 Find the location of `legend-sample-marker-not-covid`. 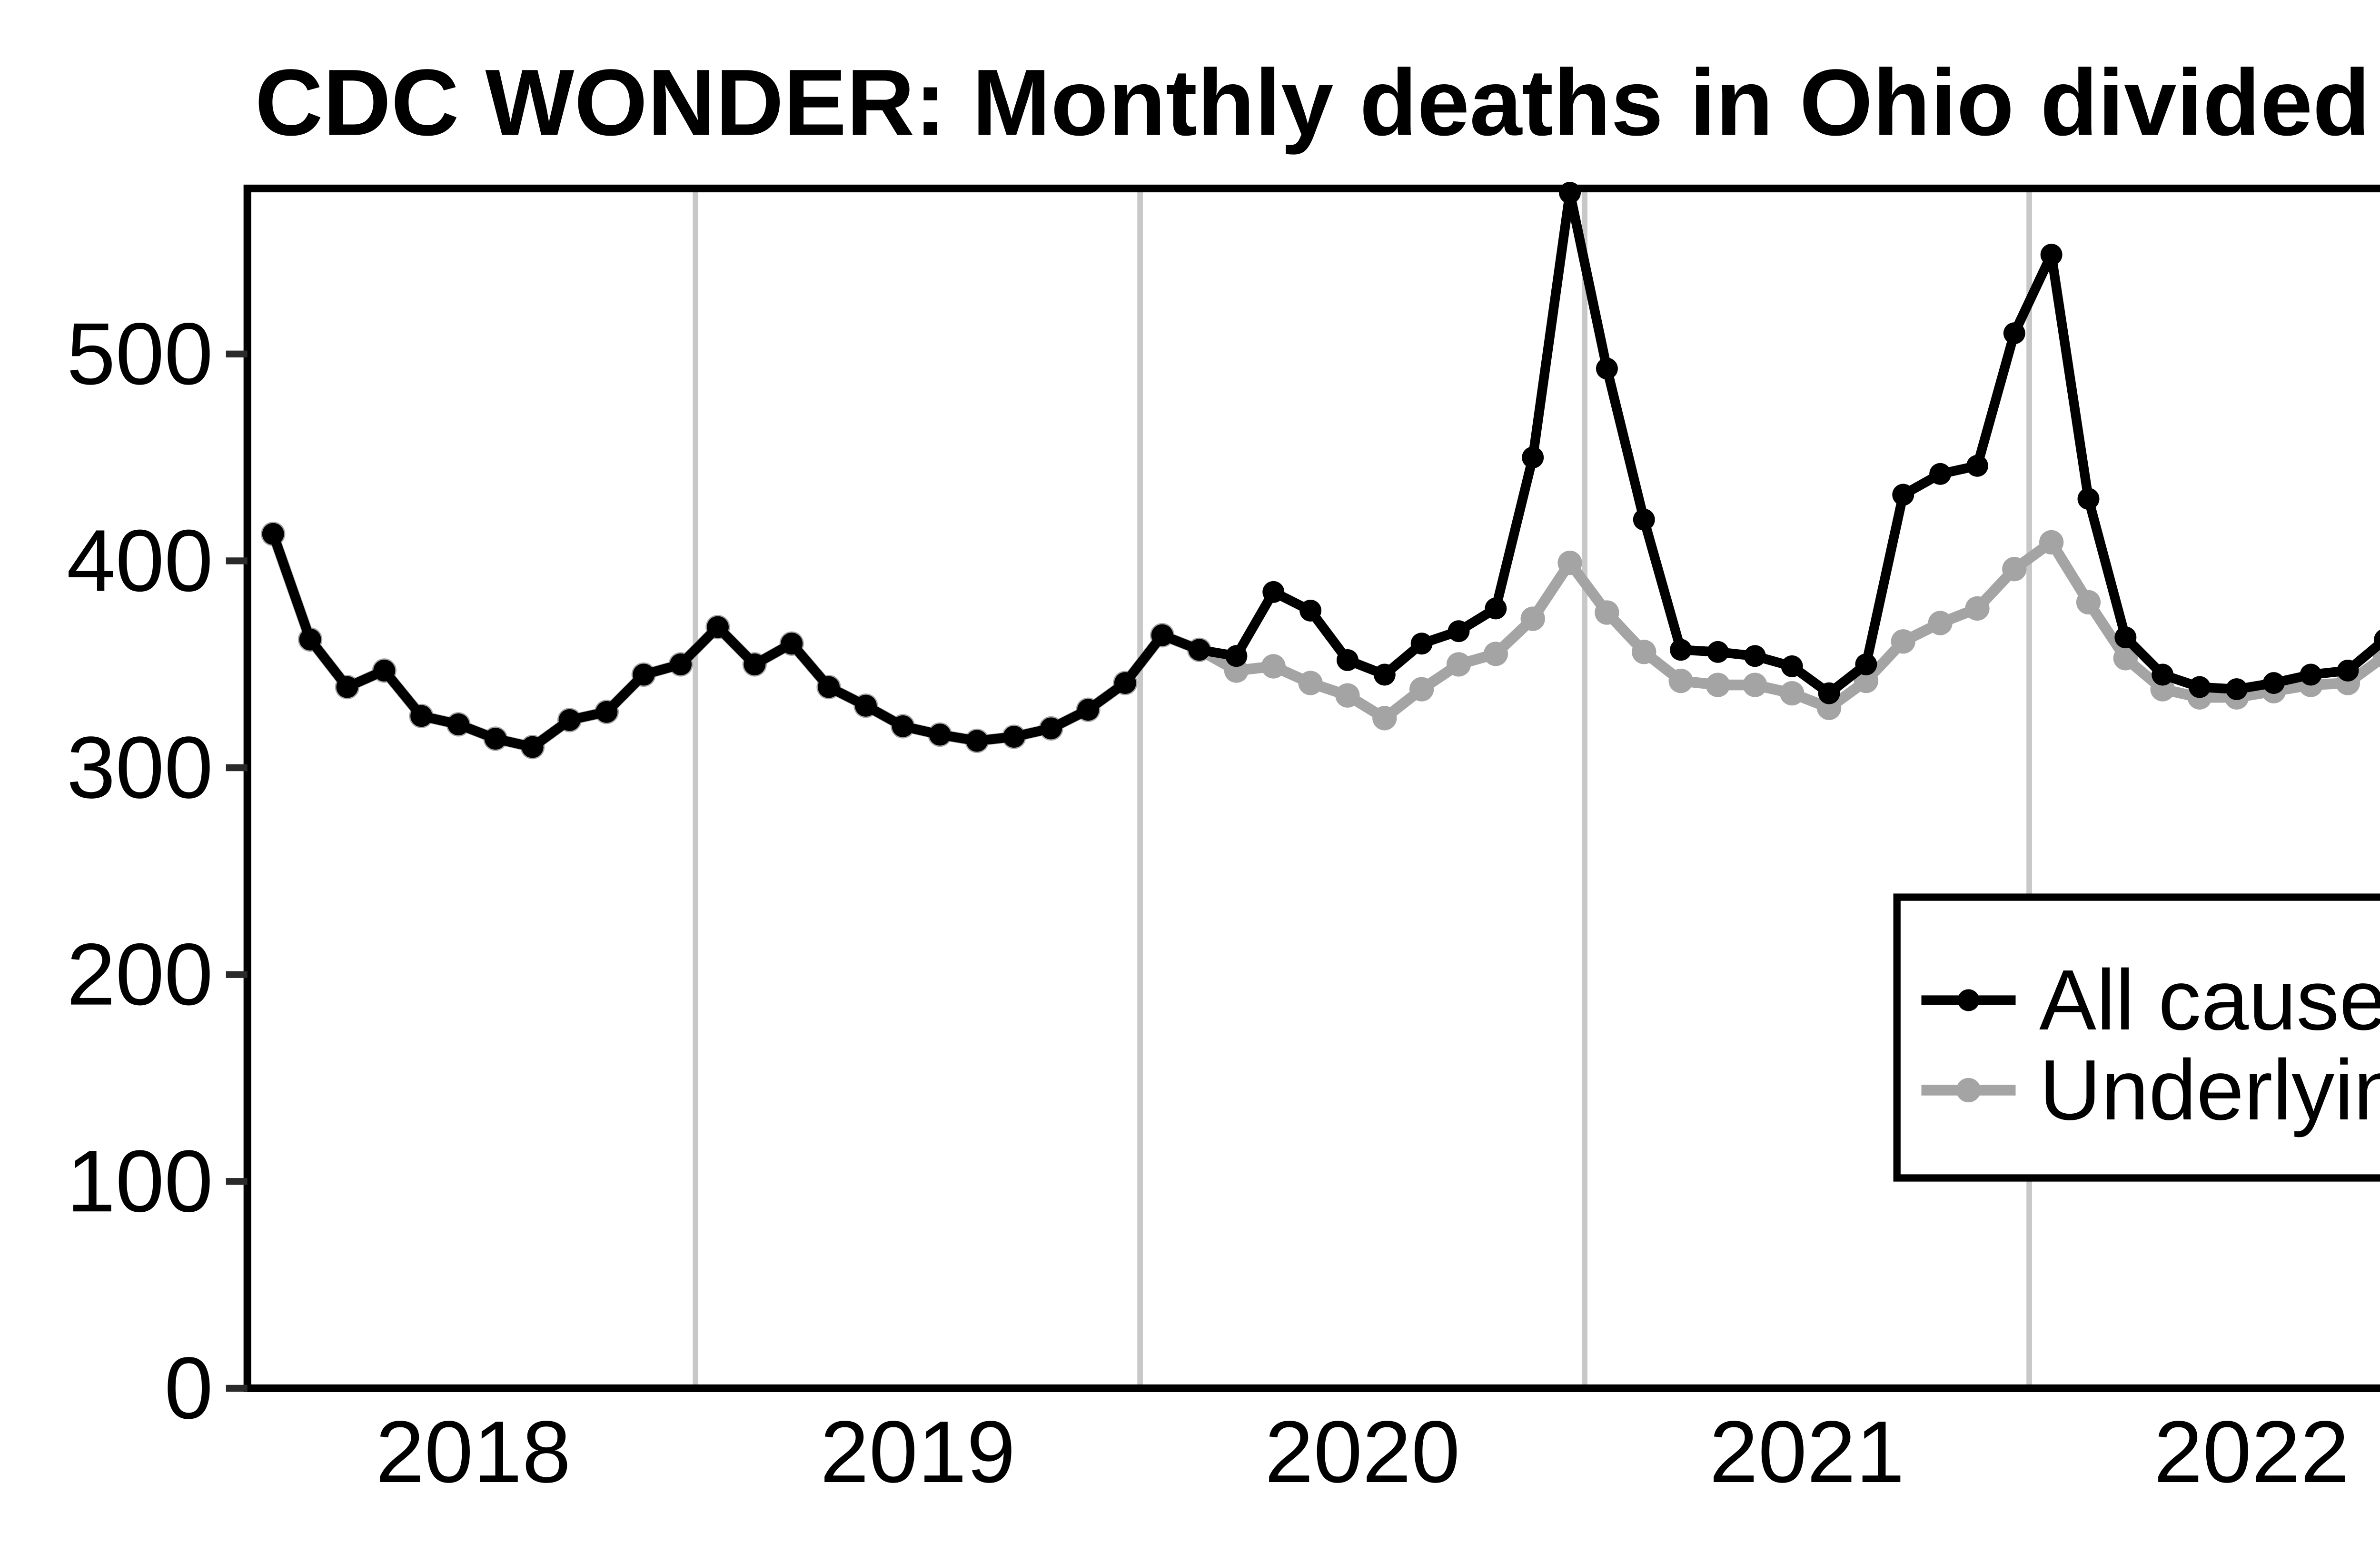

legend-sample-marker-not-covid is located at coordinates (1969, 1090).